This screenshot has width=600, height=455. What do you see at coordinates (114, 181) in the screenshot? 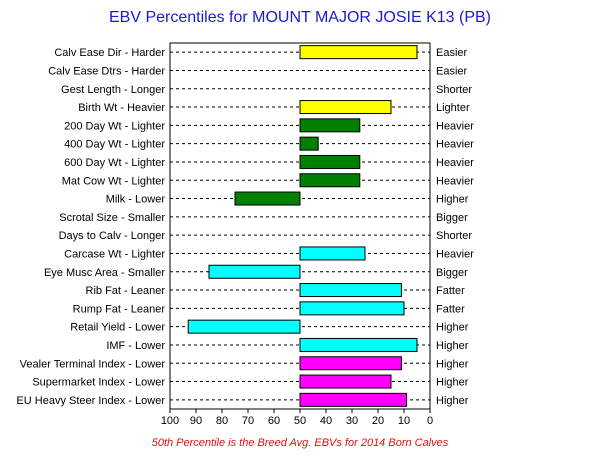
I see `trait-label-left: Mat Cow Wt - Lighter` at bounding box center [114, 181].